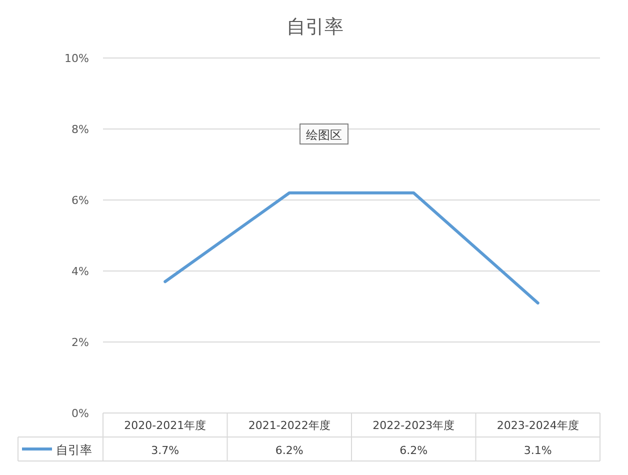 Image resolution: width=628 pixels, height=475 pixels. Describe the element at coordinates (165, 425) in the screenshot. I see `x-tick-label: 2020-2021年度` at that location.